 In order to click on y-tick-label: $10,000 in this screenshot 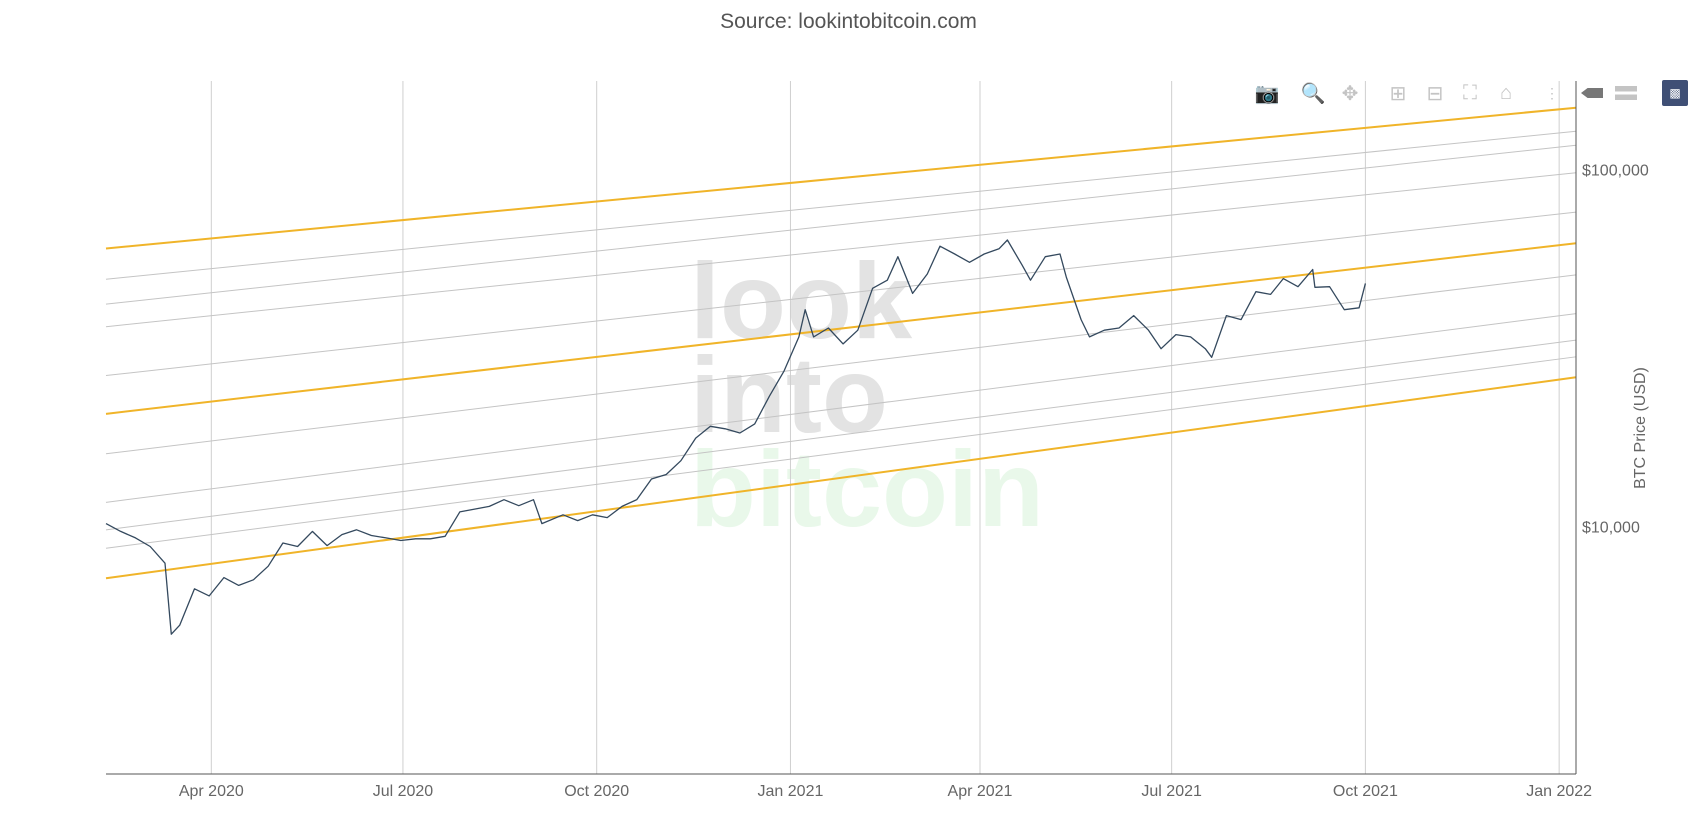, I will do `click(1611, 528)`.